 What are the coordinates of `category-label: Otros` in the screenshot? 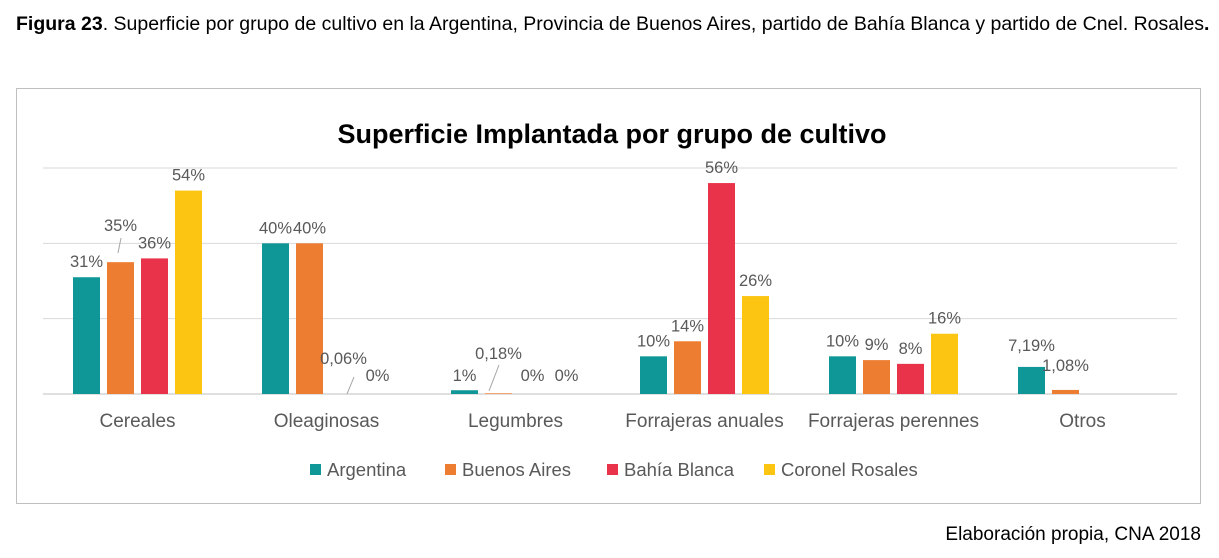 It's located at (1082, 421).